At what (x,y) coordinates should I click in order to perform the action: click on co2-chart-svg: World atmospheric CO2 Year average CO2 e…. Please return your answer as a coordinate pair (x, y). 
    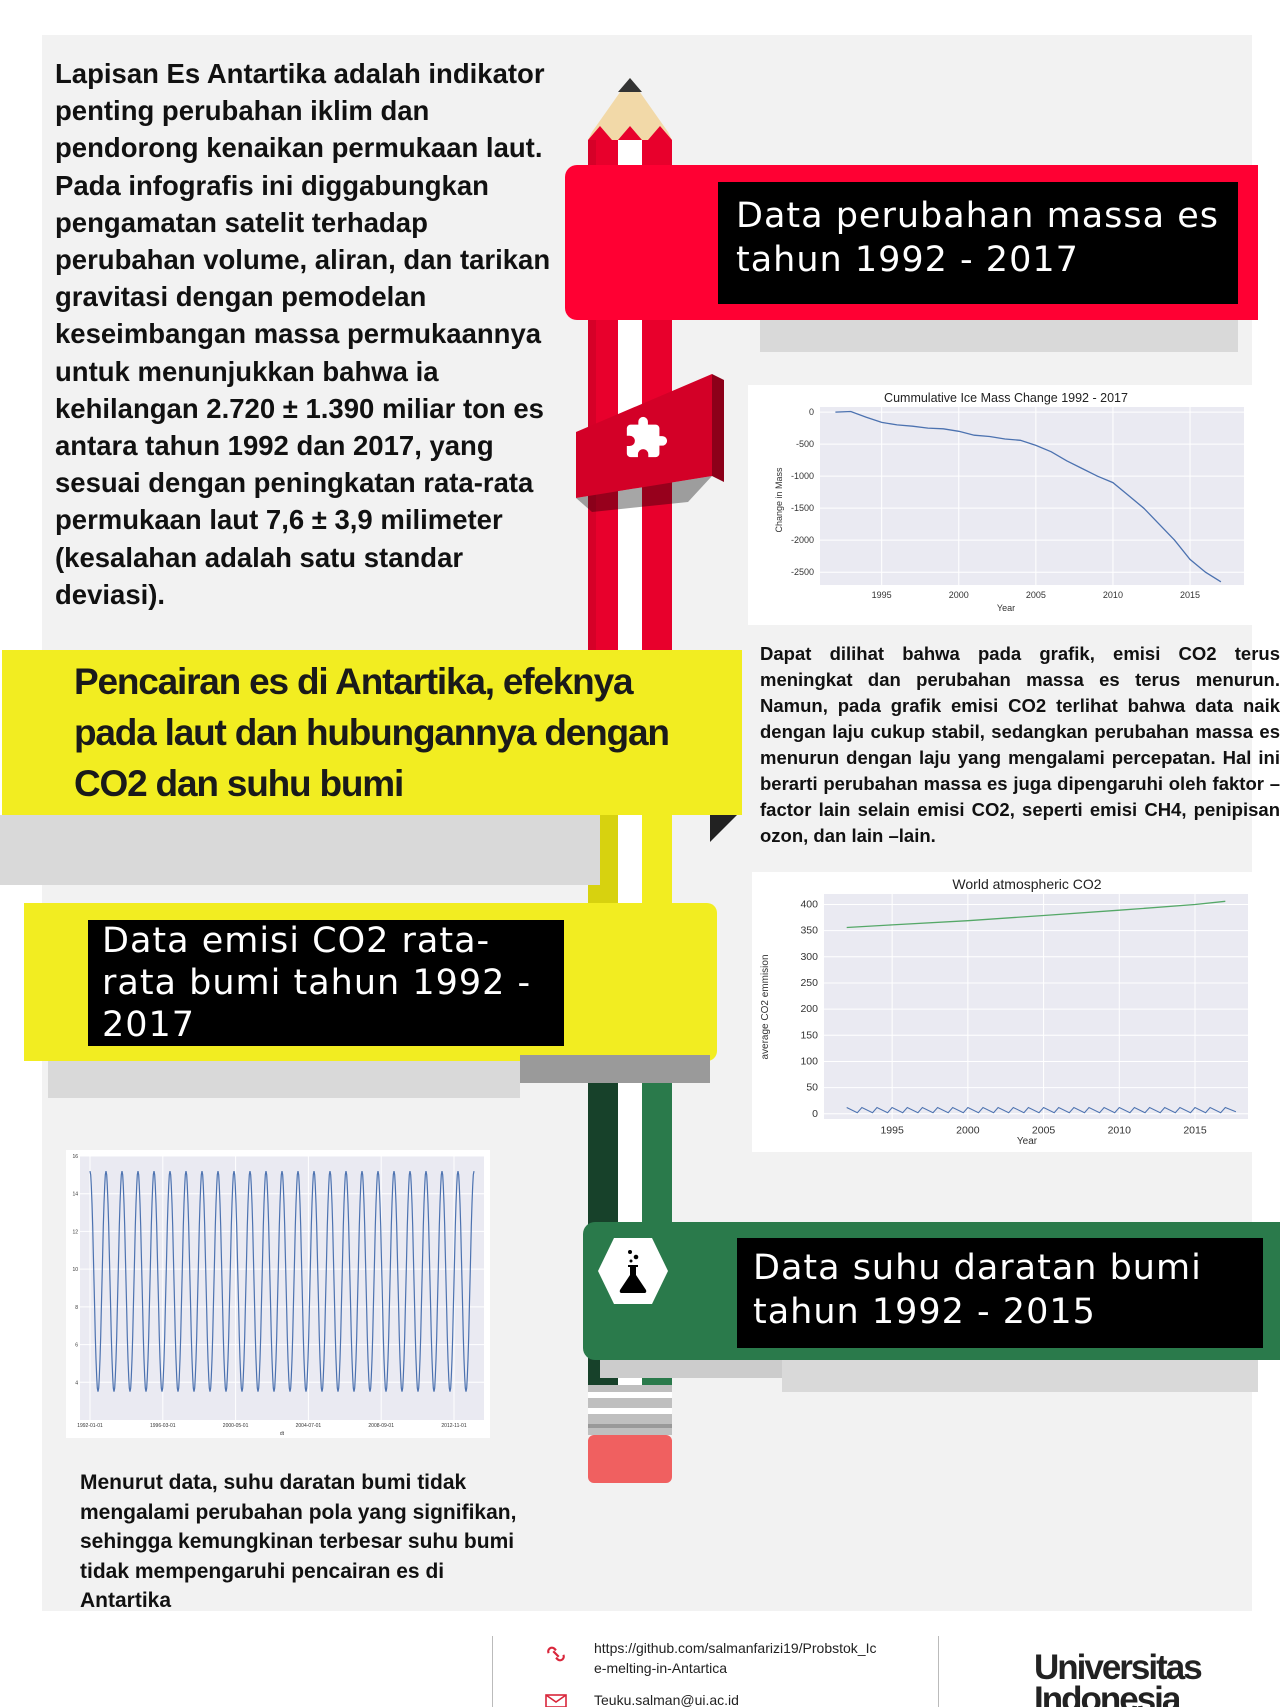
    Looking at the image, I should click on (1004, 1011).